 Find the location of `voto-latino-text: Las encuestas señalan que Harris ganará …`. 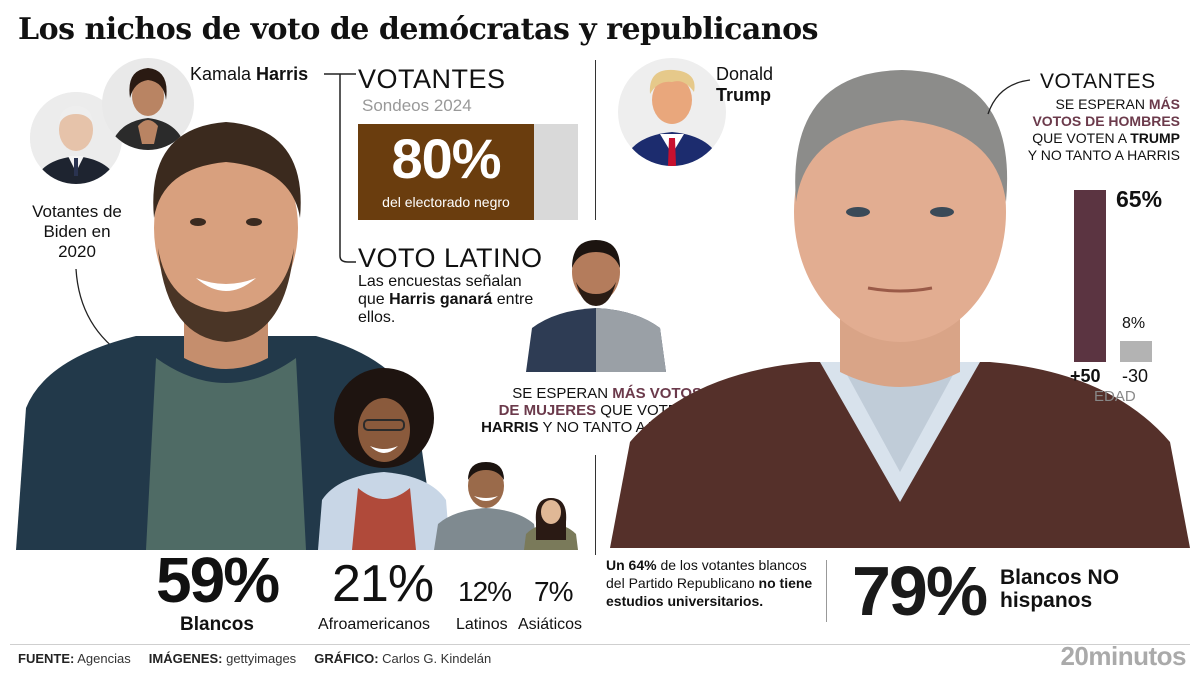

voto-latino-text: Las encuestas señalan que Harris ganará … is located at coordinates (446, 299).